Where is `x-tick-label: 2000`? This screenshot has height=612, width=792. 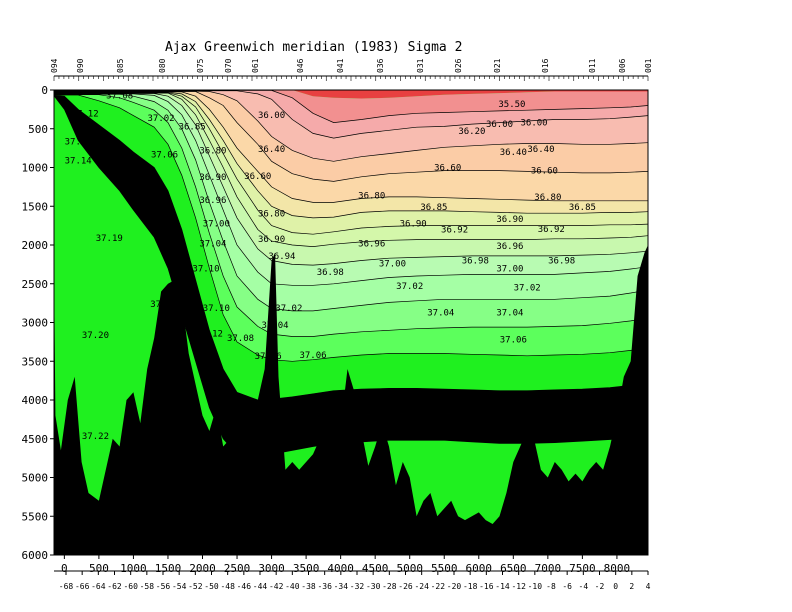 x-tick-label: 2000 is located at coordinates (202, 568).